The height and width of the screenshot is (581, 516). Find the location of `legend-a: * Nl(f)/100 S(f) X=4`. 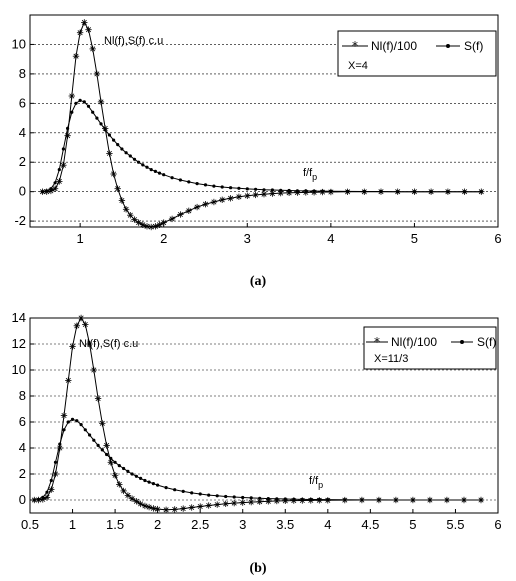

legend-a: * Nl(f)/100 S(f) X=4 is located at coordinates (417, 53).